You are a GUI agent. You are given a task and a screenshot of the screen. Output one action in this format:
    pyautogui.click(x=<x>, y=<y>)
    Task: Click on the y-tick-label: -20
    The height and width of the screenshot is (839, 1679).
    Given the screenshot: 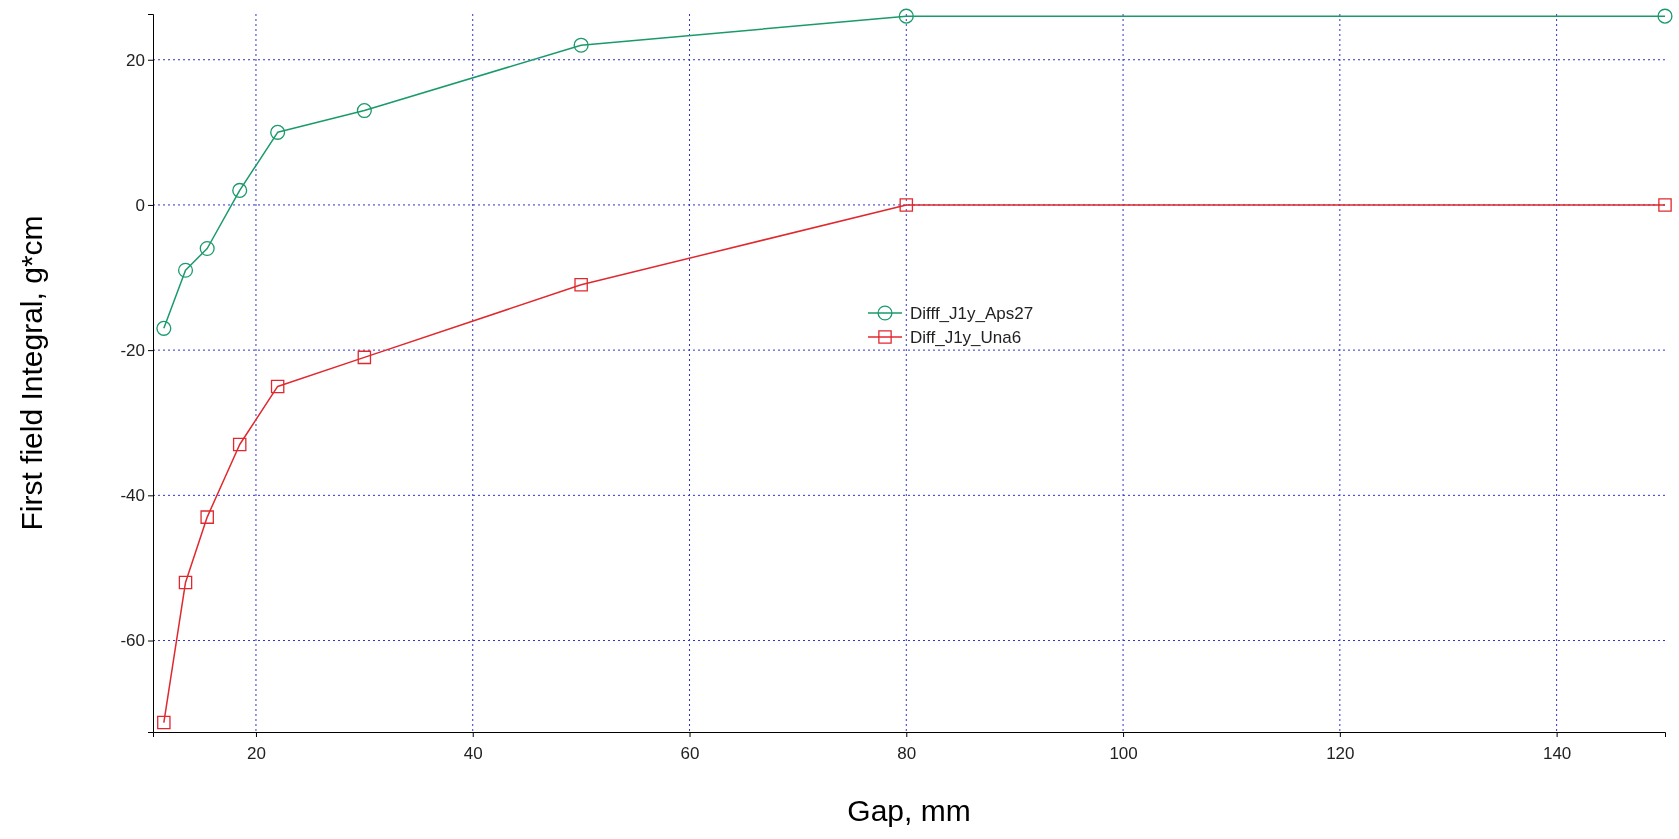 What is the action you would take?
    pyautogui.click(x=132, y=351)
    